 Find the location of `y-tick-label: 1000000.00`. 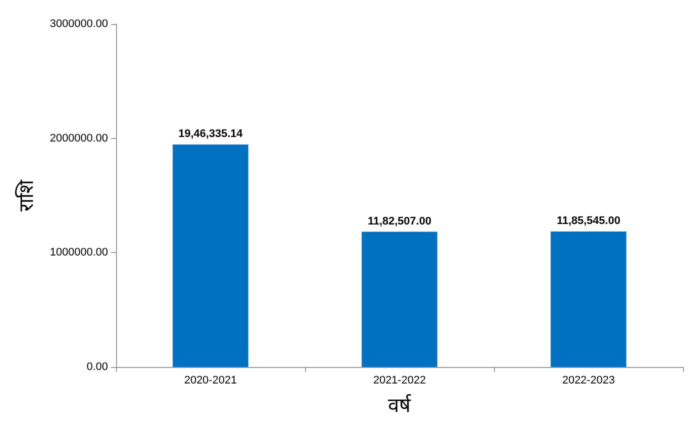

y-tick-label: 1000000.00 is located at coordinates (79, 252).